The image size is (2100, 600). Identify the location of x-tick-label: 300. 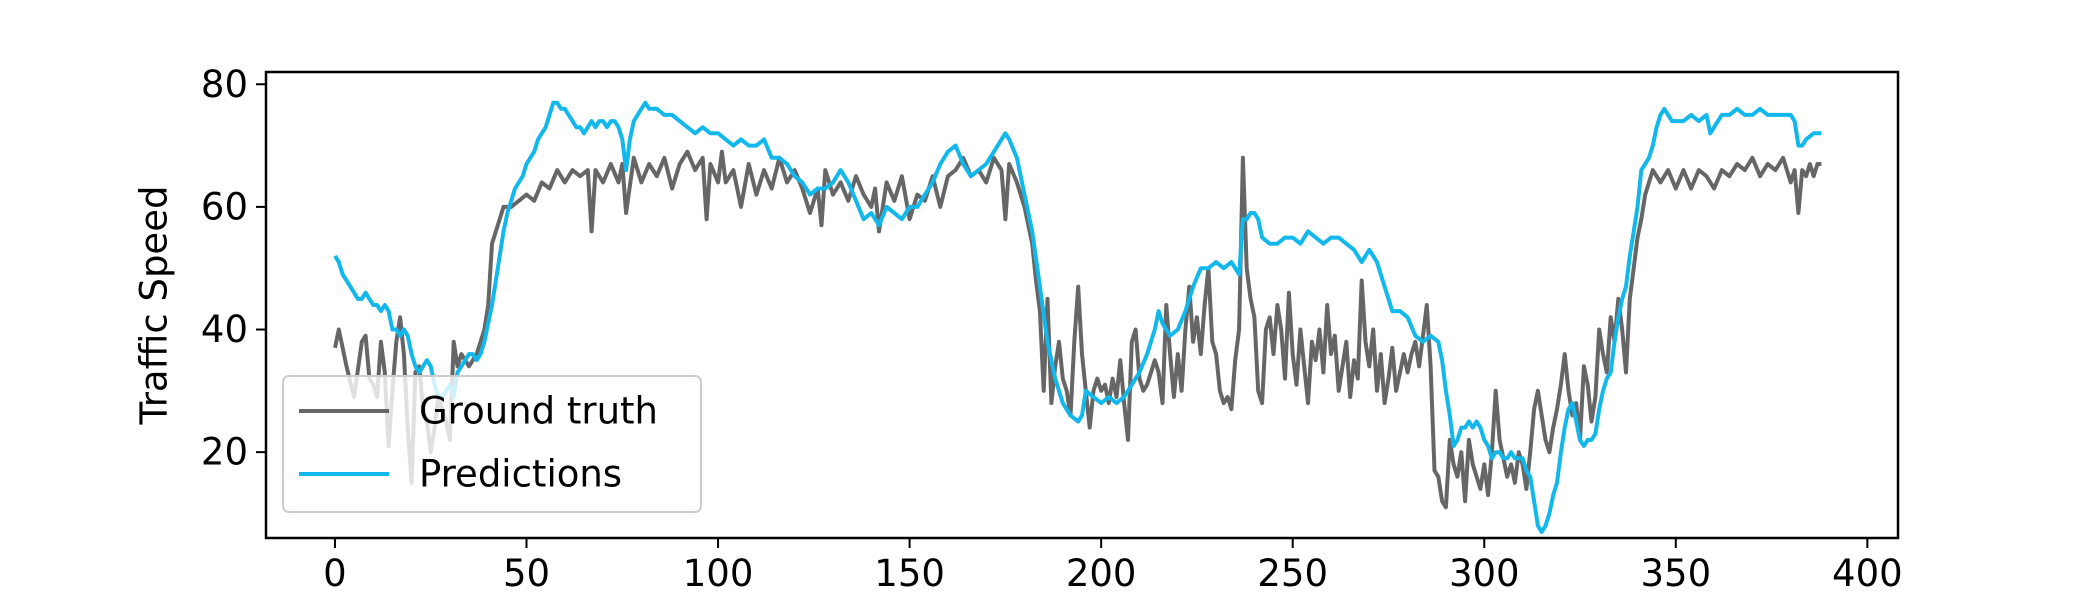
(1484, 573).